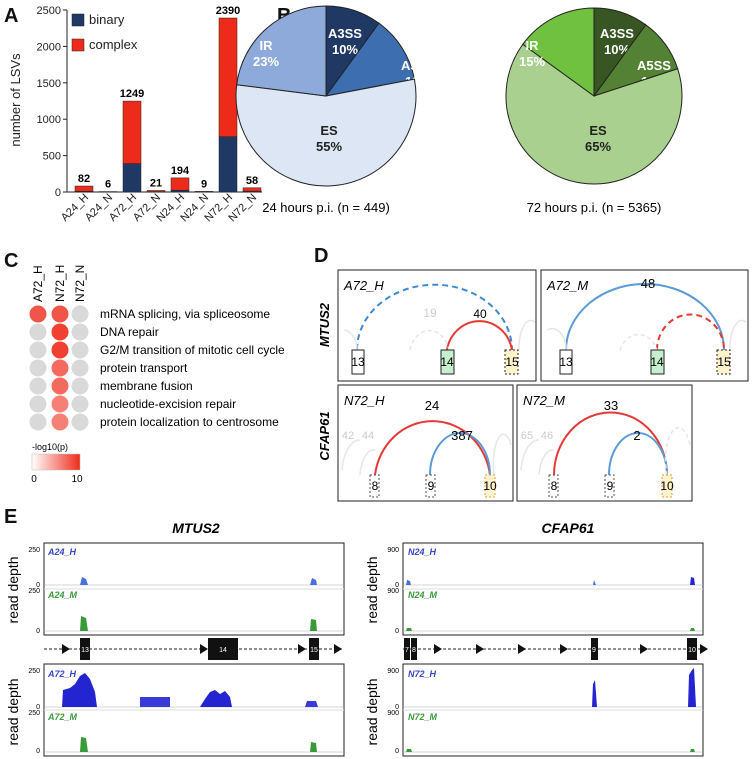  I want to click on e-right-upper: read depth 900 0 N24_H 900 0 N24_M, so click(534, 589).